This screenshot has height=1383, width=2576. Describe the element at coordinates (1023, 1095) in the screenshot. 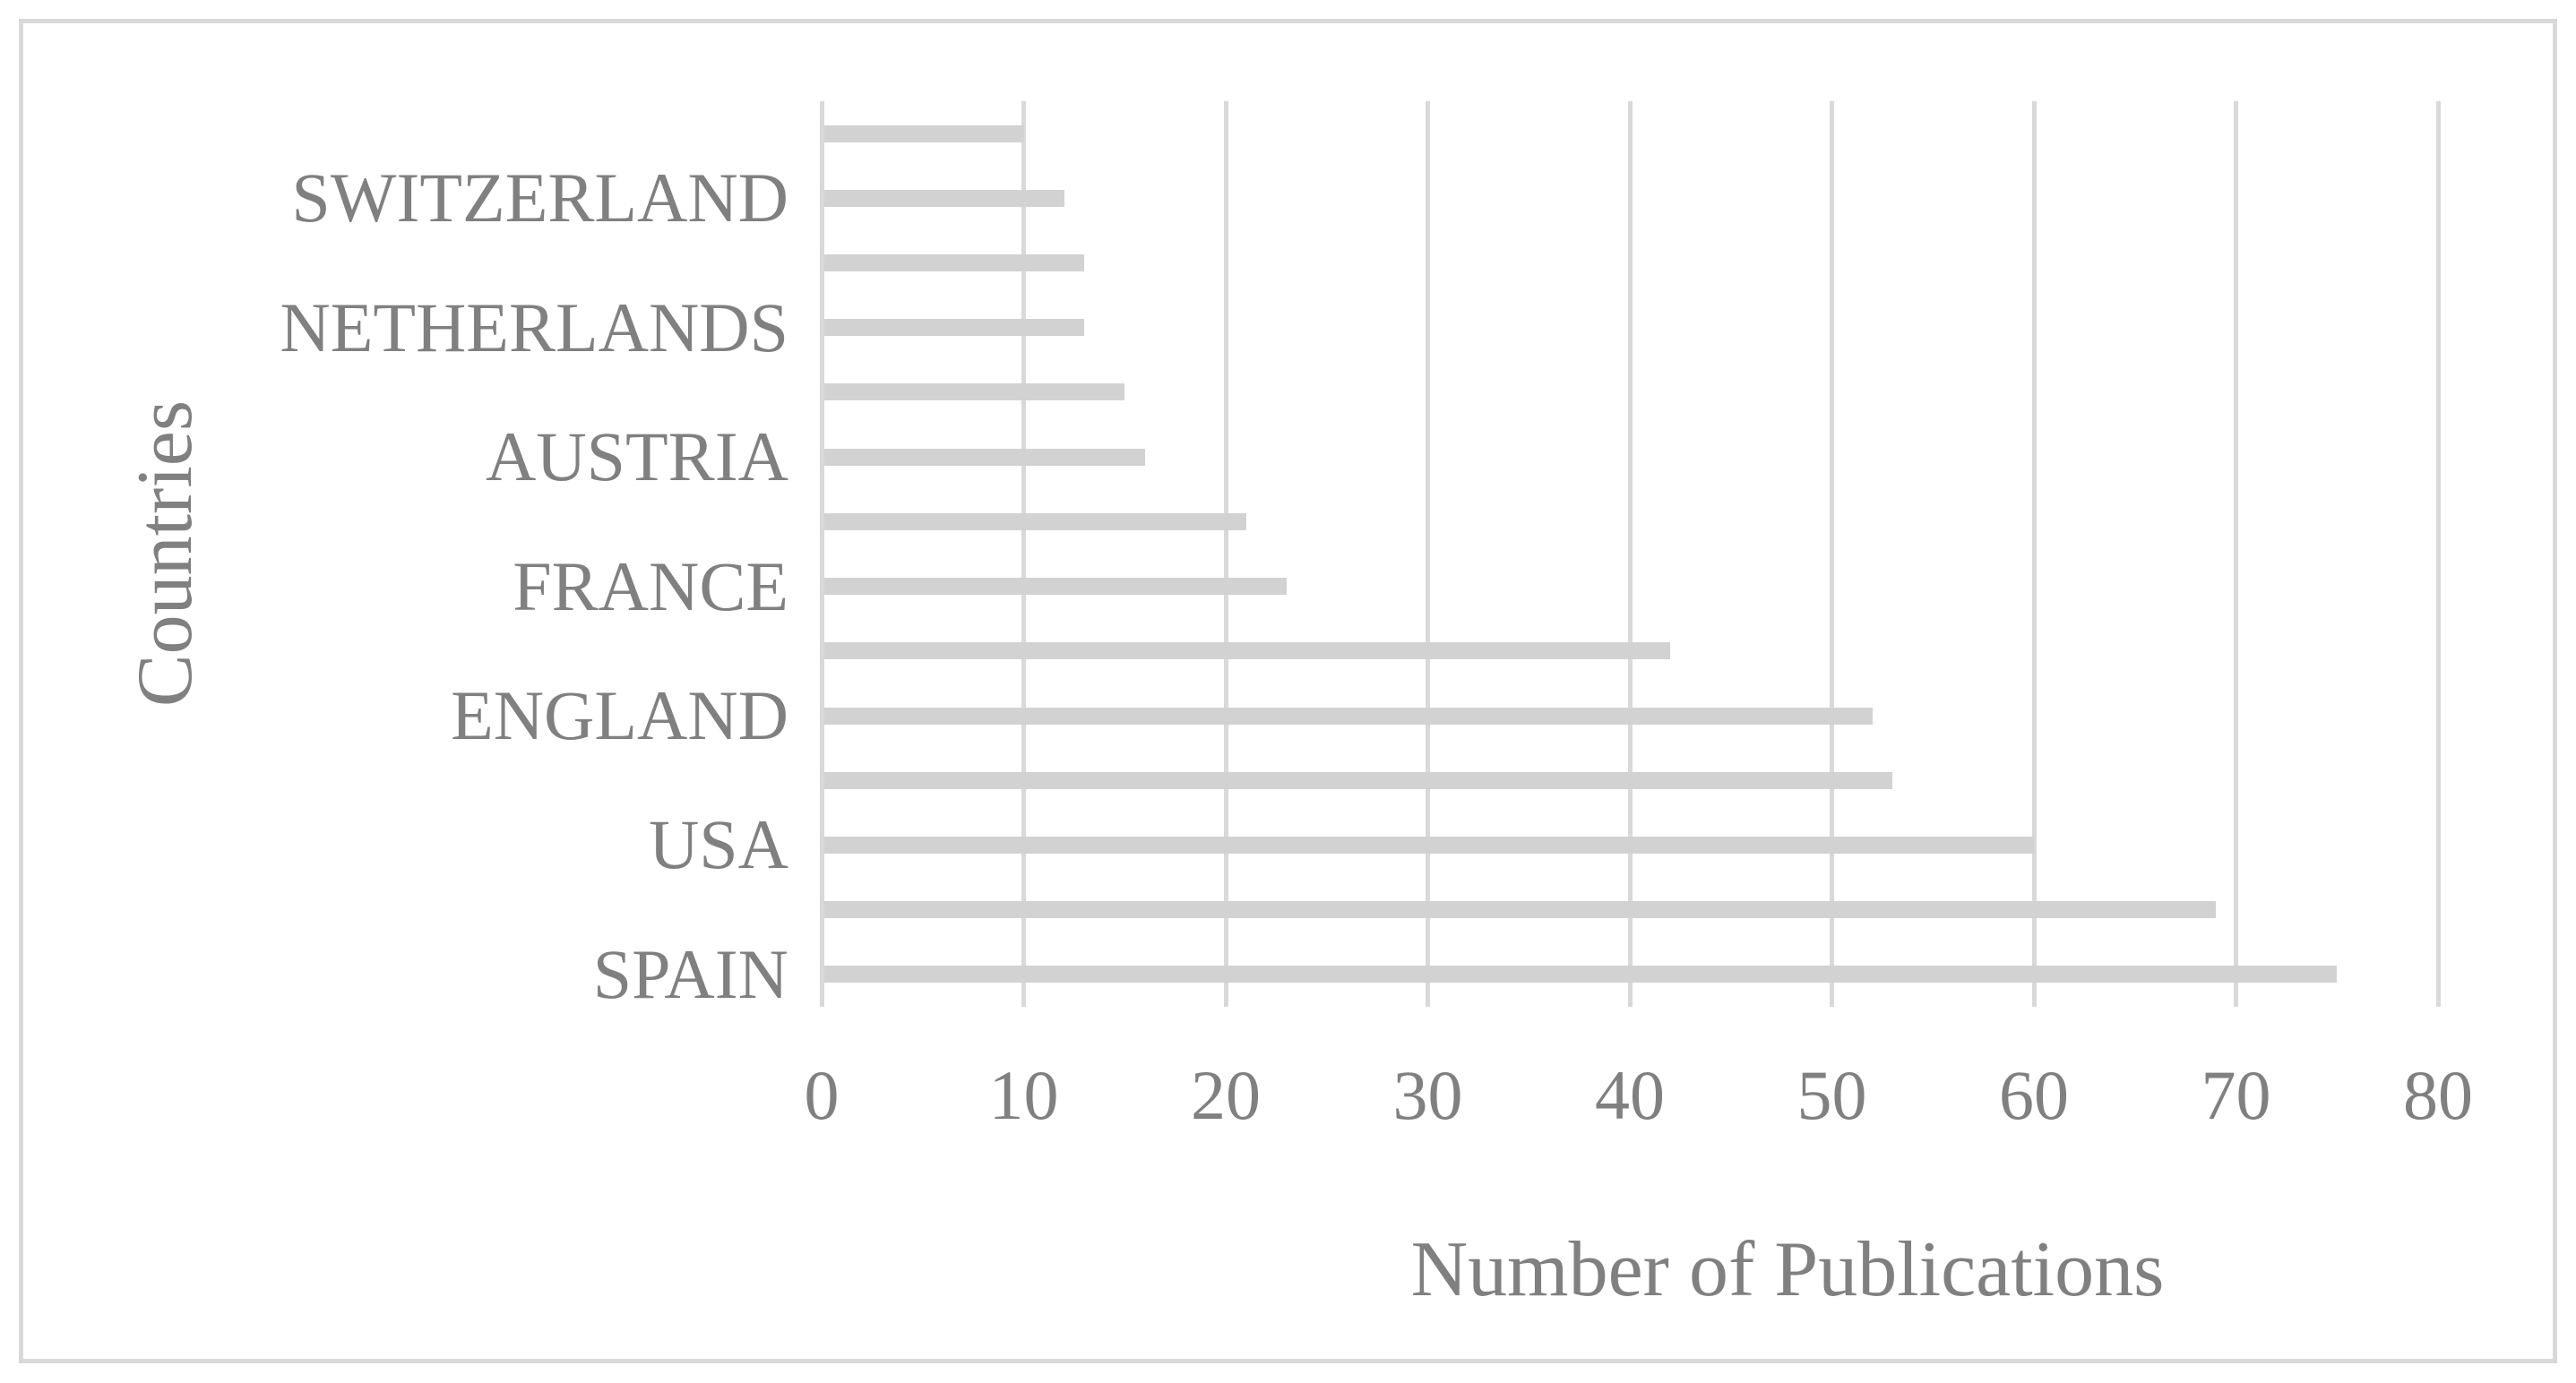

I see `x-tick-label-10: 10` at that location.